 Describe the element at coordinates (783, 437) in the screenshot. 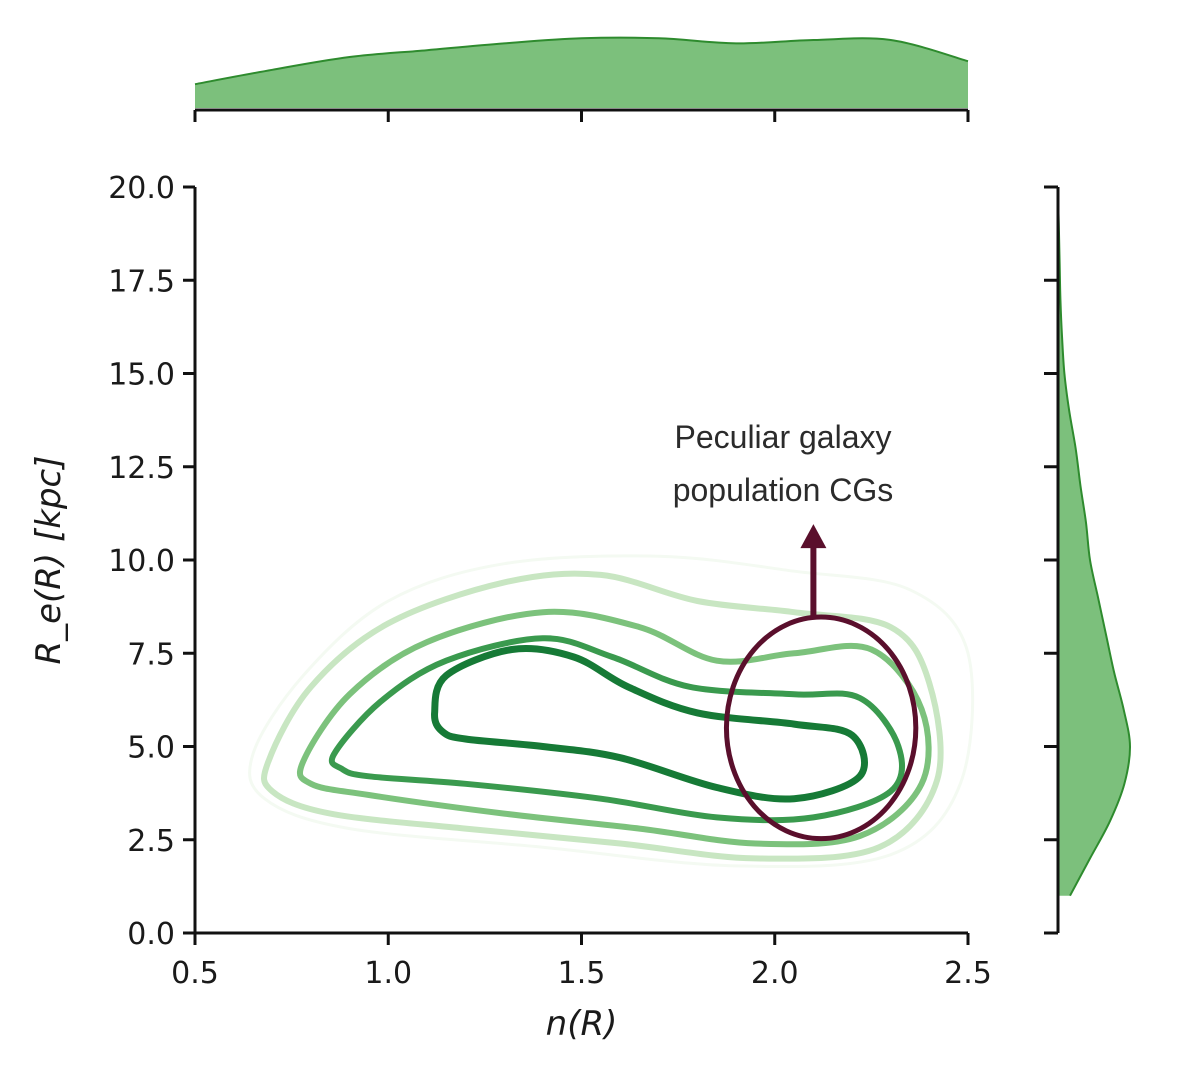

I see `annotation-text-line1: Peculiar galaxy` at that location.